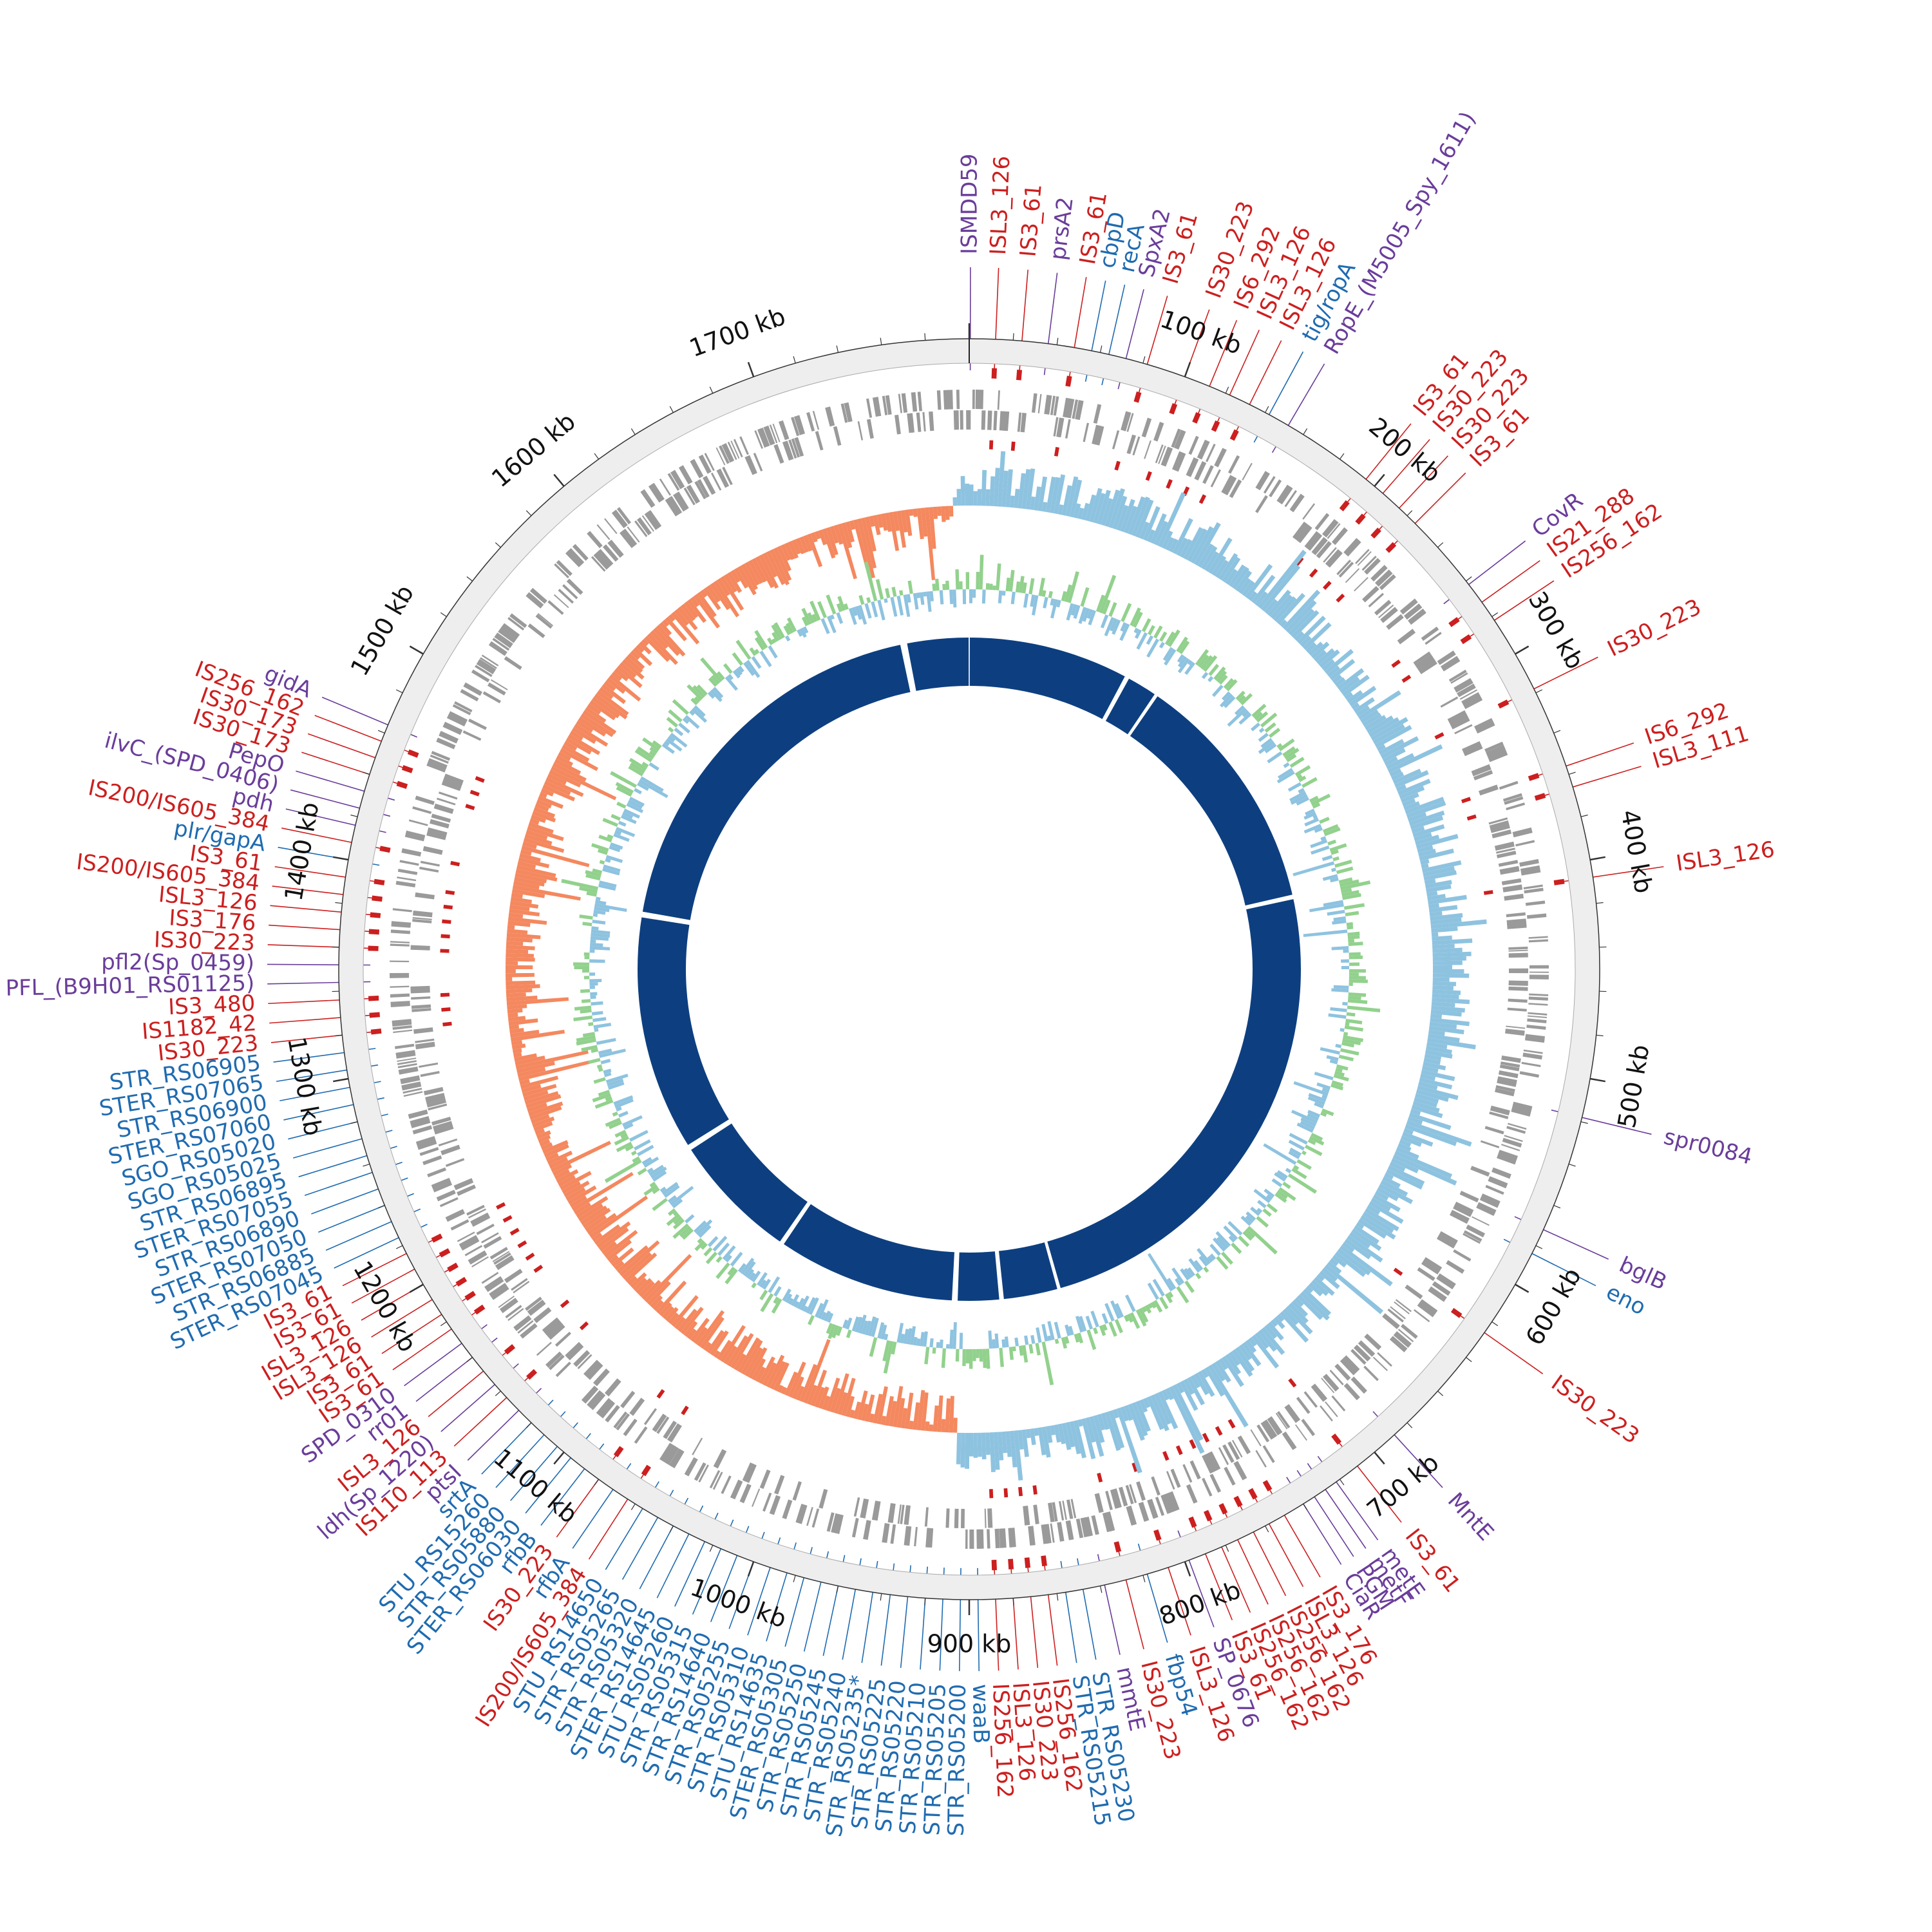 This screenshot has height=1932, width=1932. What do you see at coordinates (129, 986) in the screenshot?
I see `gene-label: PFL_(B9H01_RS01125)` at bounding box center [129, 986].